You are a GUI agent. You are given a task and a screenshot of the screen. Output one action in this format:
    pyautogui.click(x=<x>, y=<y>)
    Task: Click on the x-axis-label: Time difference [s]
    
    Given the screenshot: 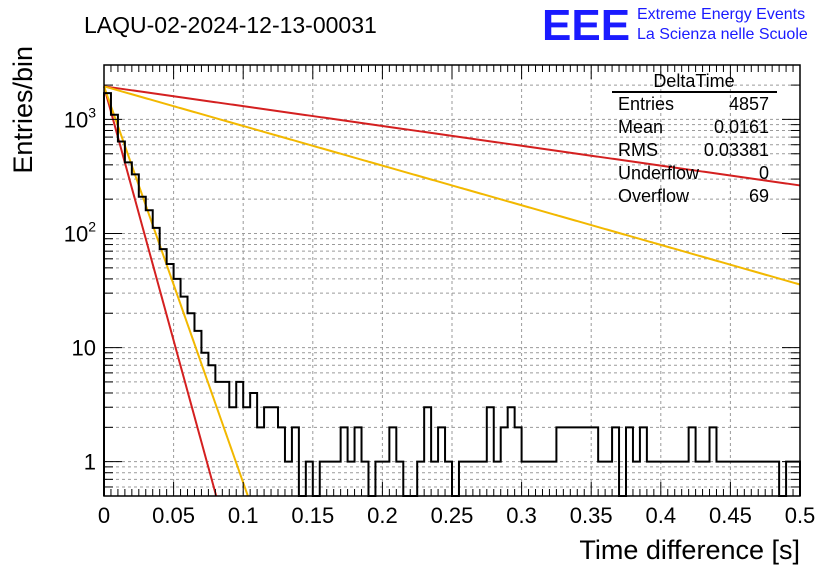 What is the action you would take?
    pyautogui.click(x=689, y=550)
    